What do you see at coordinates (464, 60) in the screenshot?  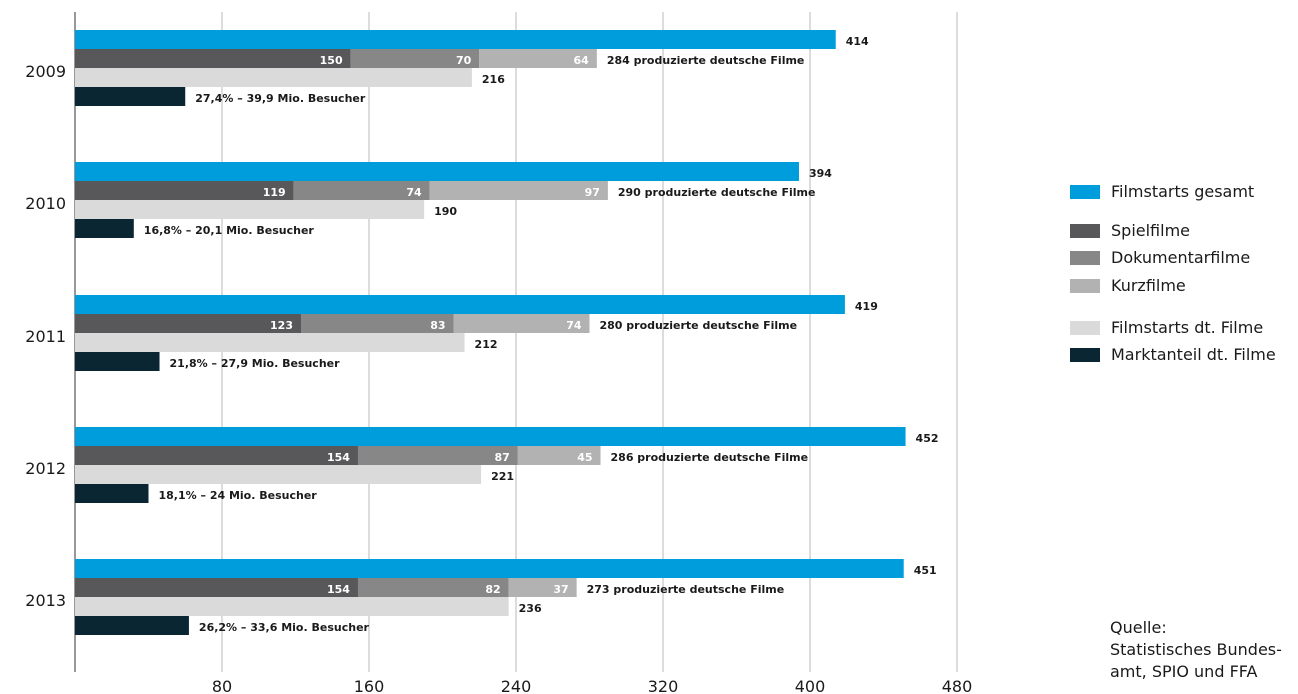 I see `data-label-dokumentarfilme: 70` at bounding box center [464, 60].